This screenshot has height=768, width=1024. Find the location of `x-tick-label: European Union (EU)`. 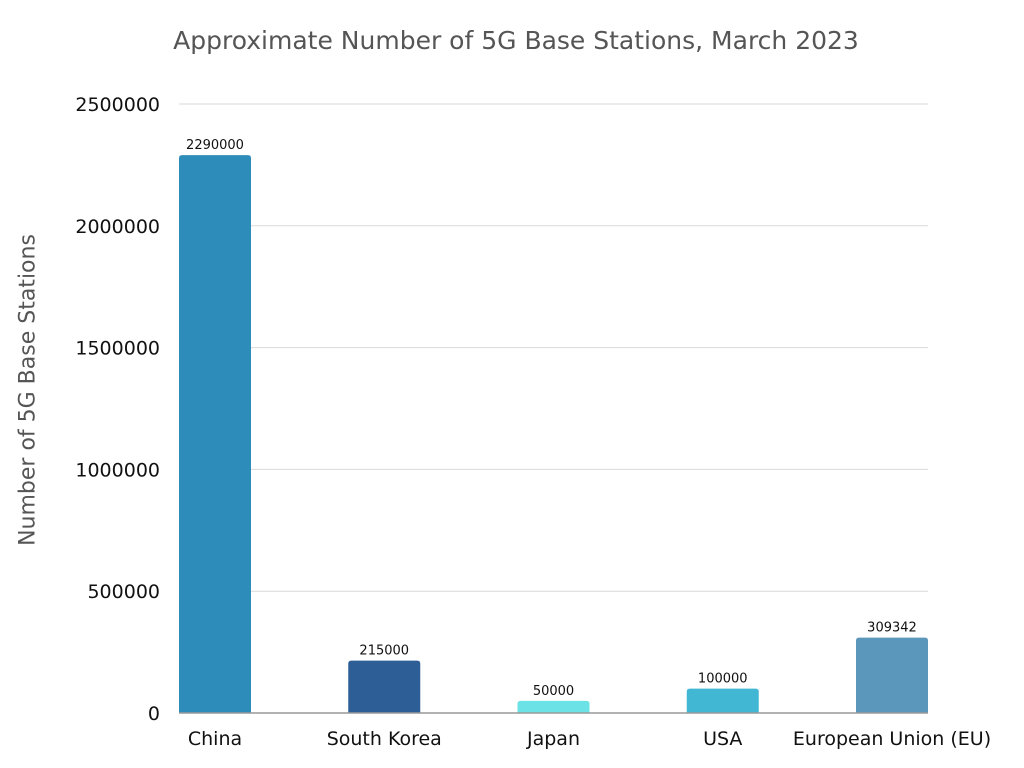

x-tick-label: European Union (EU) is located at coordinates (892, 739).